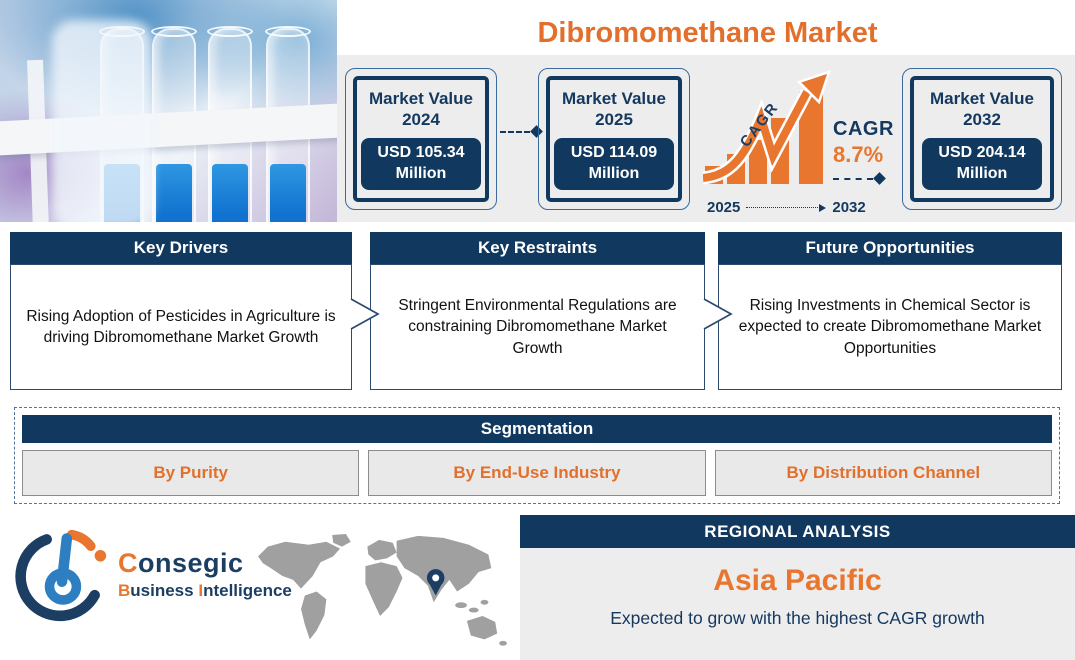 This screenshot has height=660, width=1075. Describe the element at coordinates (614, 120) in the screenshot. I see `card-year: 2025` at that location.